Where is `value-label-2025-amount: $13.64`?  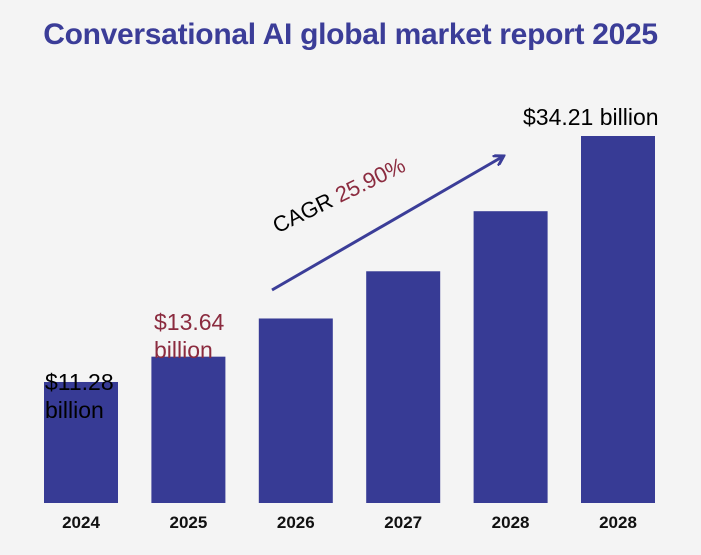
value-label-2025-amount: $13.64 is located at coordinates (189, 322).